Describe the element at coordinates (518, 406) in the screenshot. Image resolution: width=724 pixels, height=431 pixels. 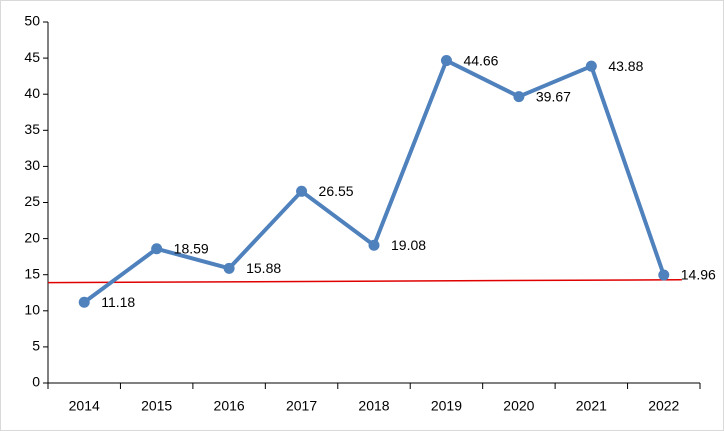
I see `x-tick-label: 2020` at that location.